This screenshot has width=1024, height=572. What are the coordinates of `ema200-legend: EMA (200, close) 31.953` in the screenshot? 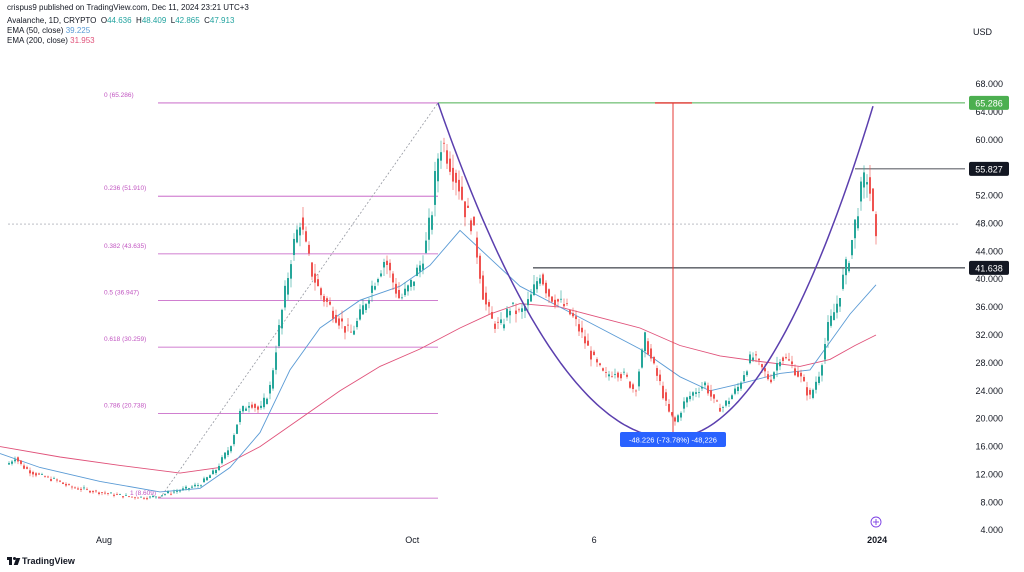 It's located at (51, 40).